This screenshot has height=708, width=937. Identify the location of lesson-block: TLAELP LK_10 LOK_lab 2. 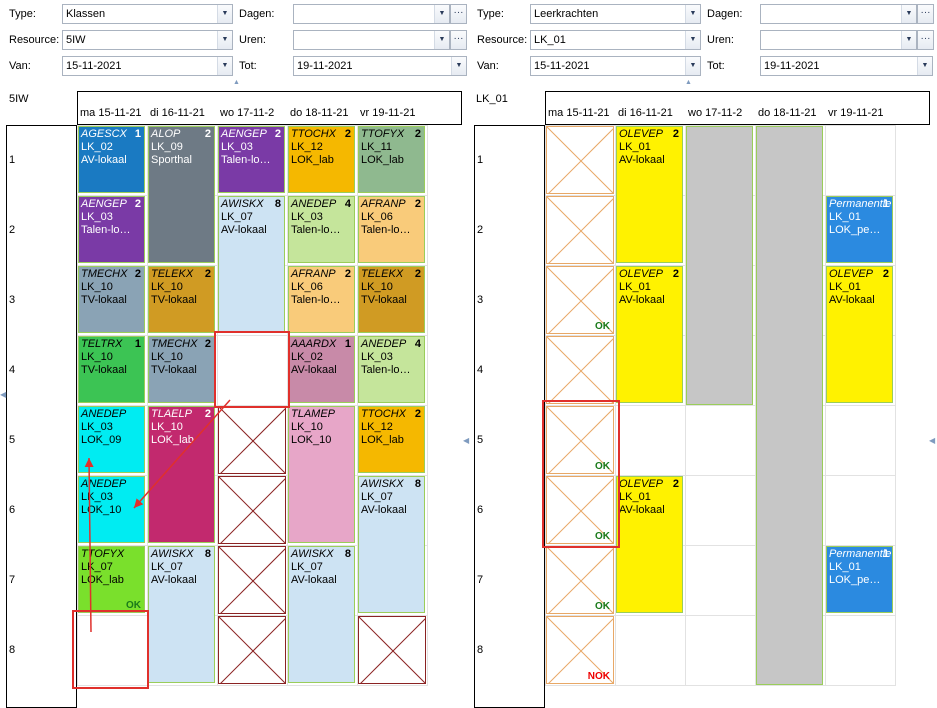
(181, 474).